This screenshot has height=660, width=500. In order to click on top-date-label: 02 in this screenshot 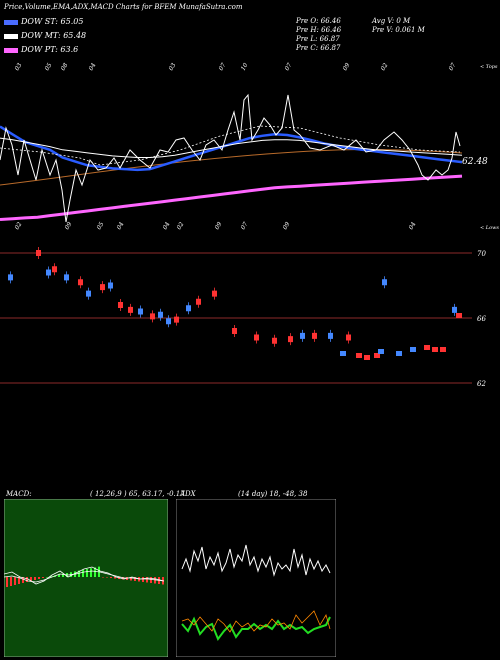, I will do `click(385, 67)`.